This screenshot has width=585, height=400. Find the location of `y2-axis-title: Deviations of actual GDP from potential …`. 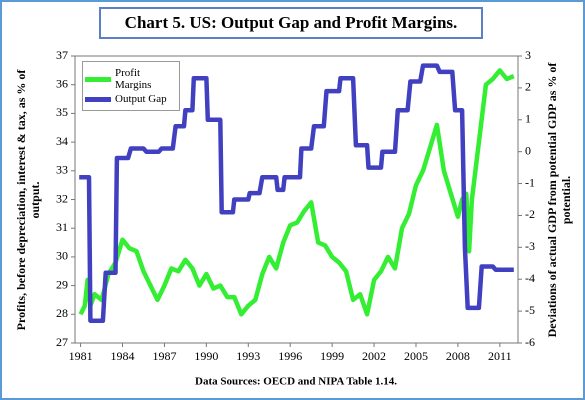

y2-axis-title: Deviations of actual GDP from potential … is located at coordinates (552, 200).